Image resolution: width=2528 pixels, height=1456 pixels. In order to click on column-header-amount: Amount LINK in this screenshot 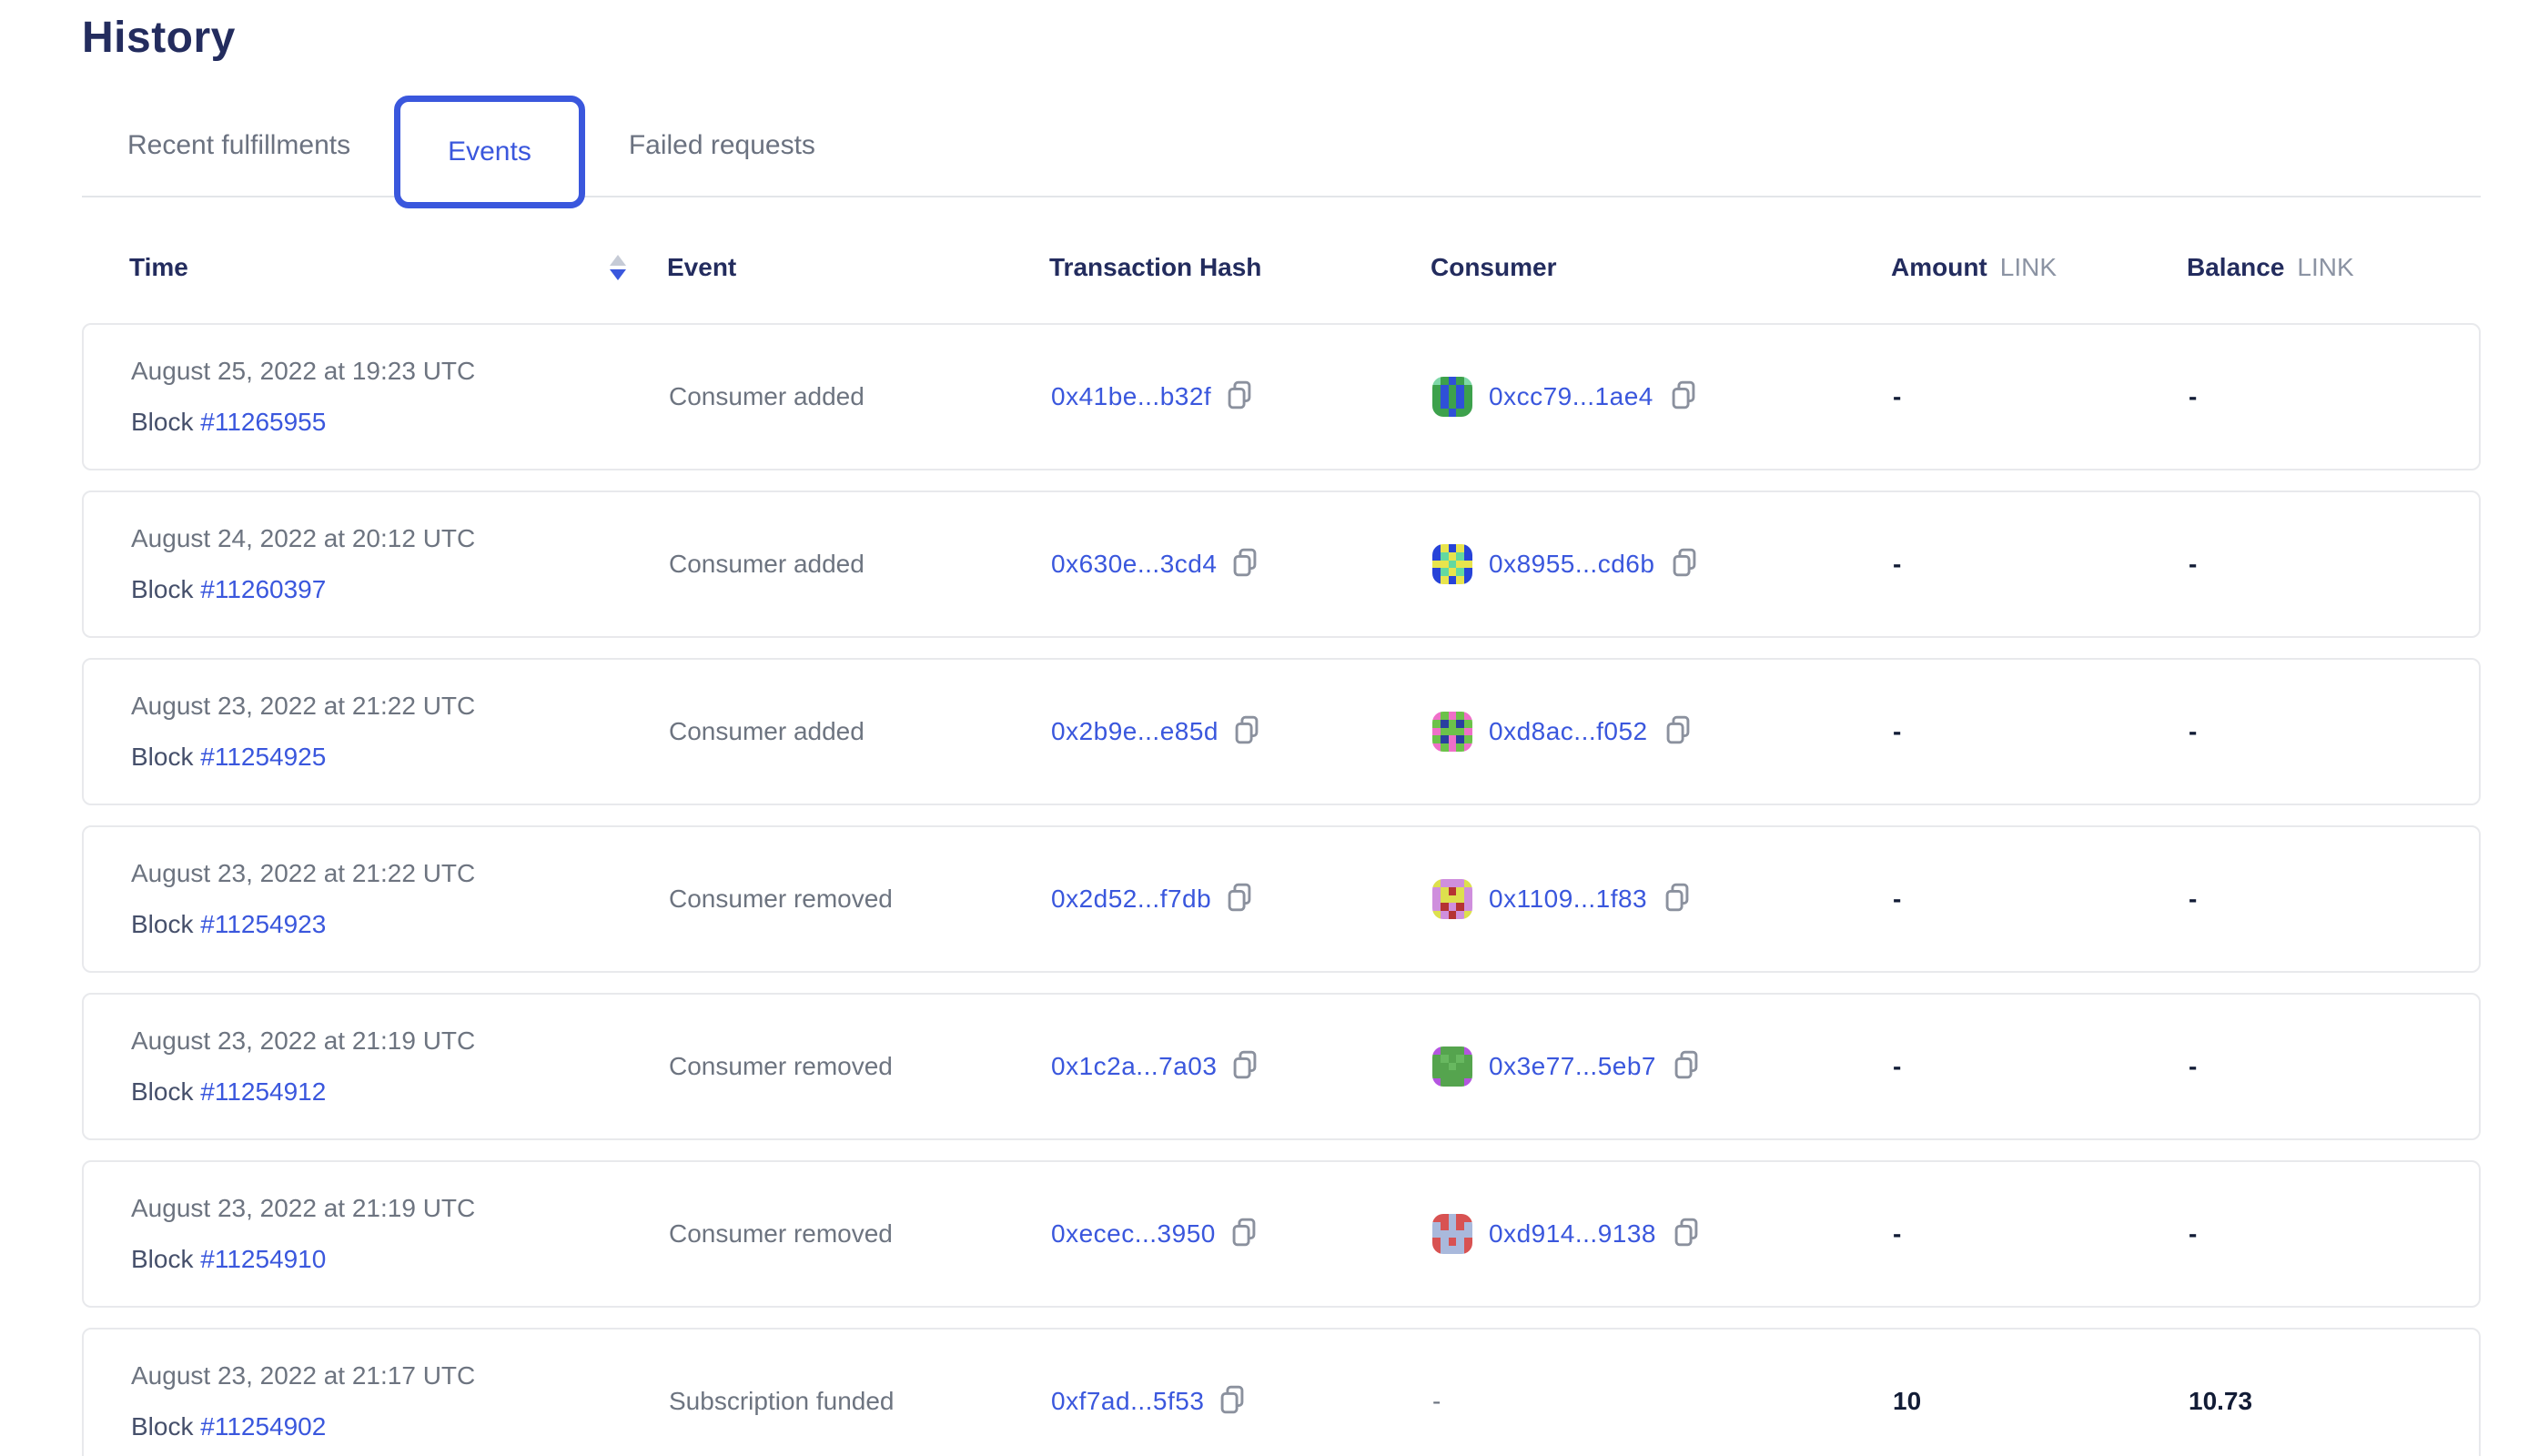, I will do `click(1974, 267)`.